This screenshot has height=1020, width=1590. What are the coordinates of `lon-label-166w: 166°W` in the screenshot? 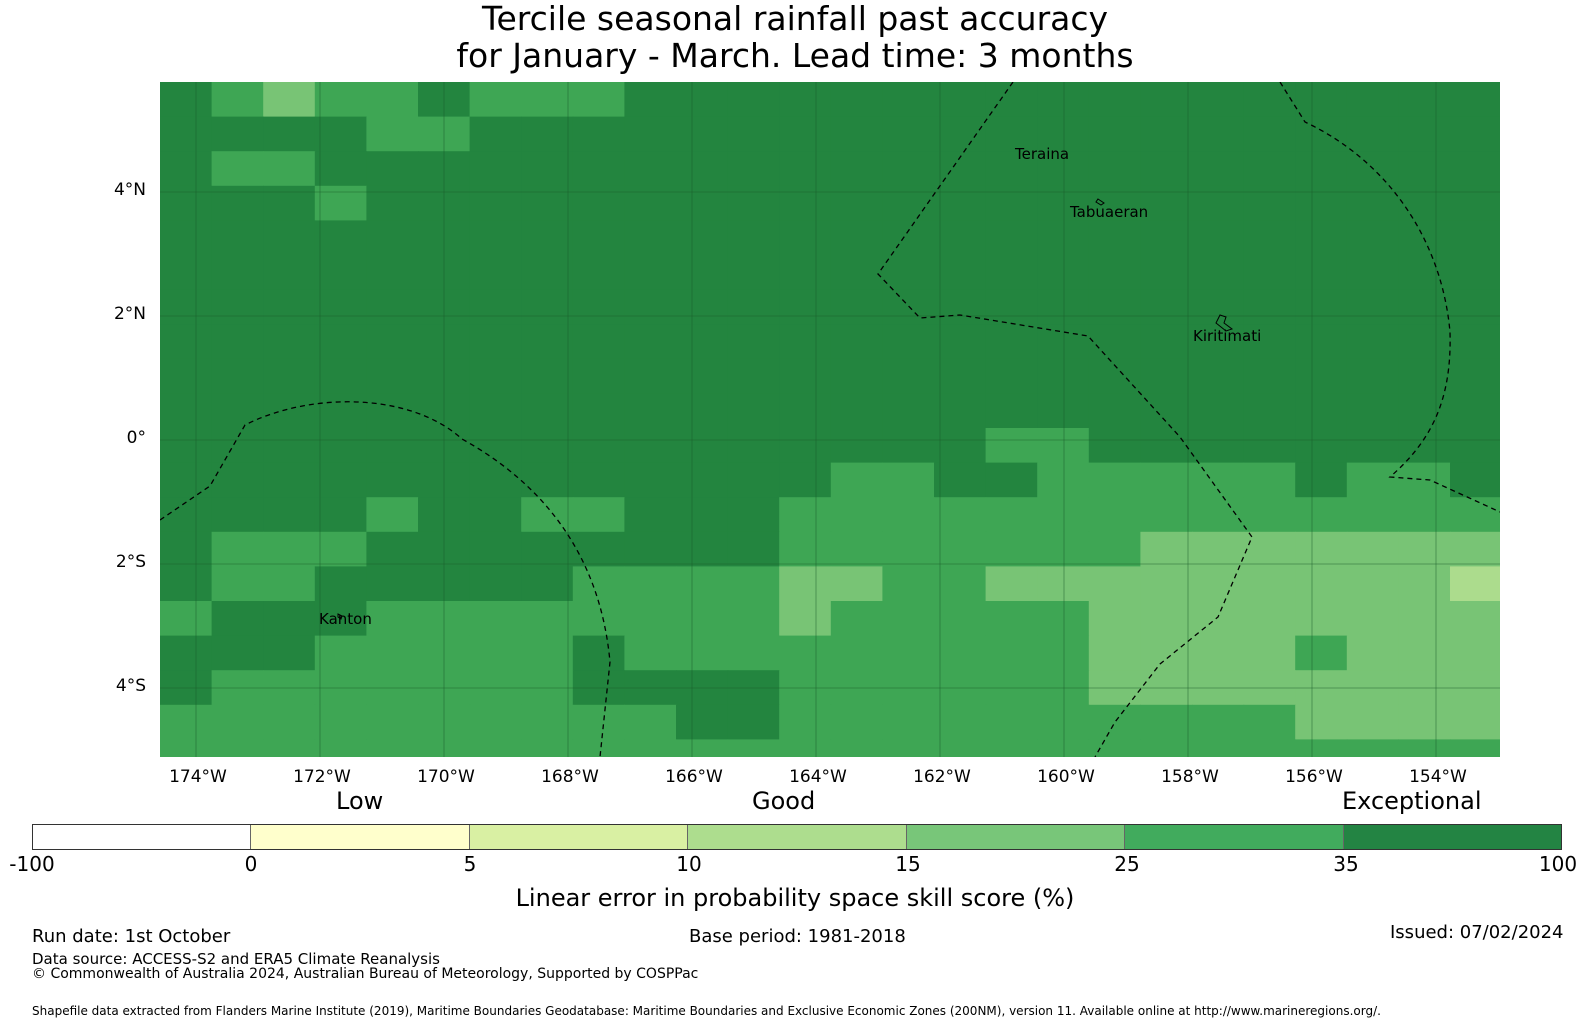 It's located at (694, 777).